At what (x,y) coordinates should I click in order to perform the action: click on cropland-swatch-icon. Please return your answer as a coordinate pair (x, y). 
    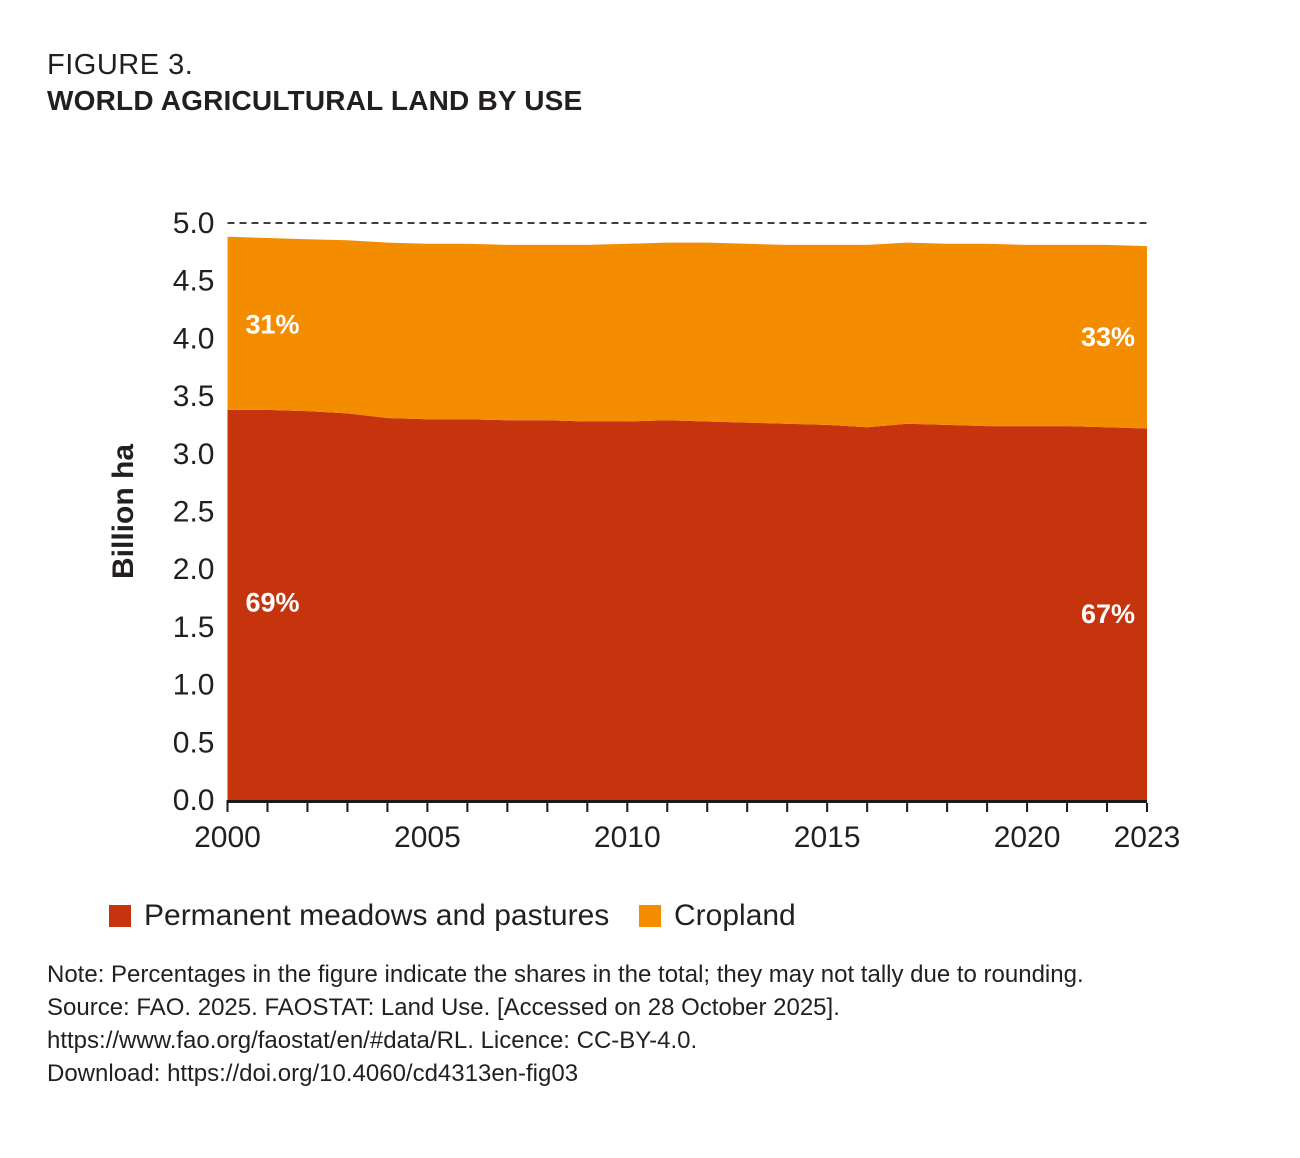
    Looking at the image, I should click on (650, 916).